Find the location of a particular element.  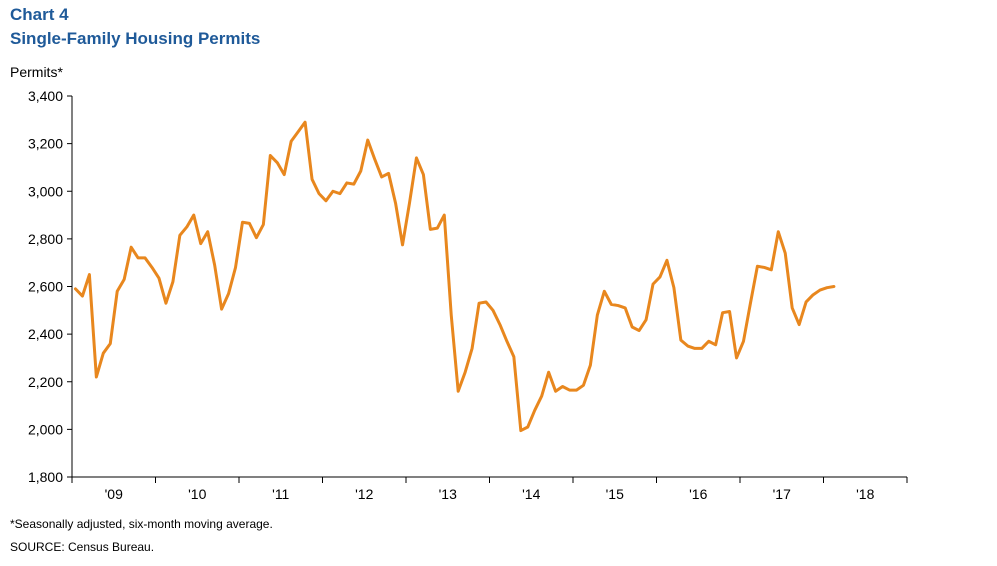

x-tick-label: '10 is located at coordinates (197, 494).